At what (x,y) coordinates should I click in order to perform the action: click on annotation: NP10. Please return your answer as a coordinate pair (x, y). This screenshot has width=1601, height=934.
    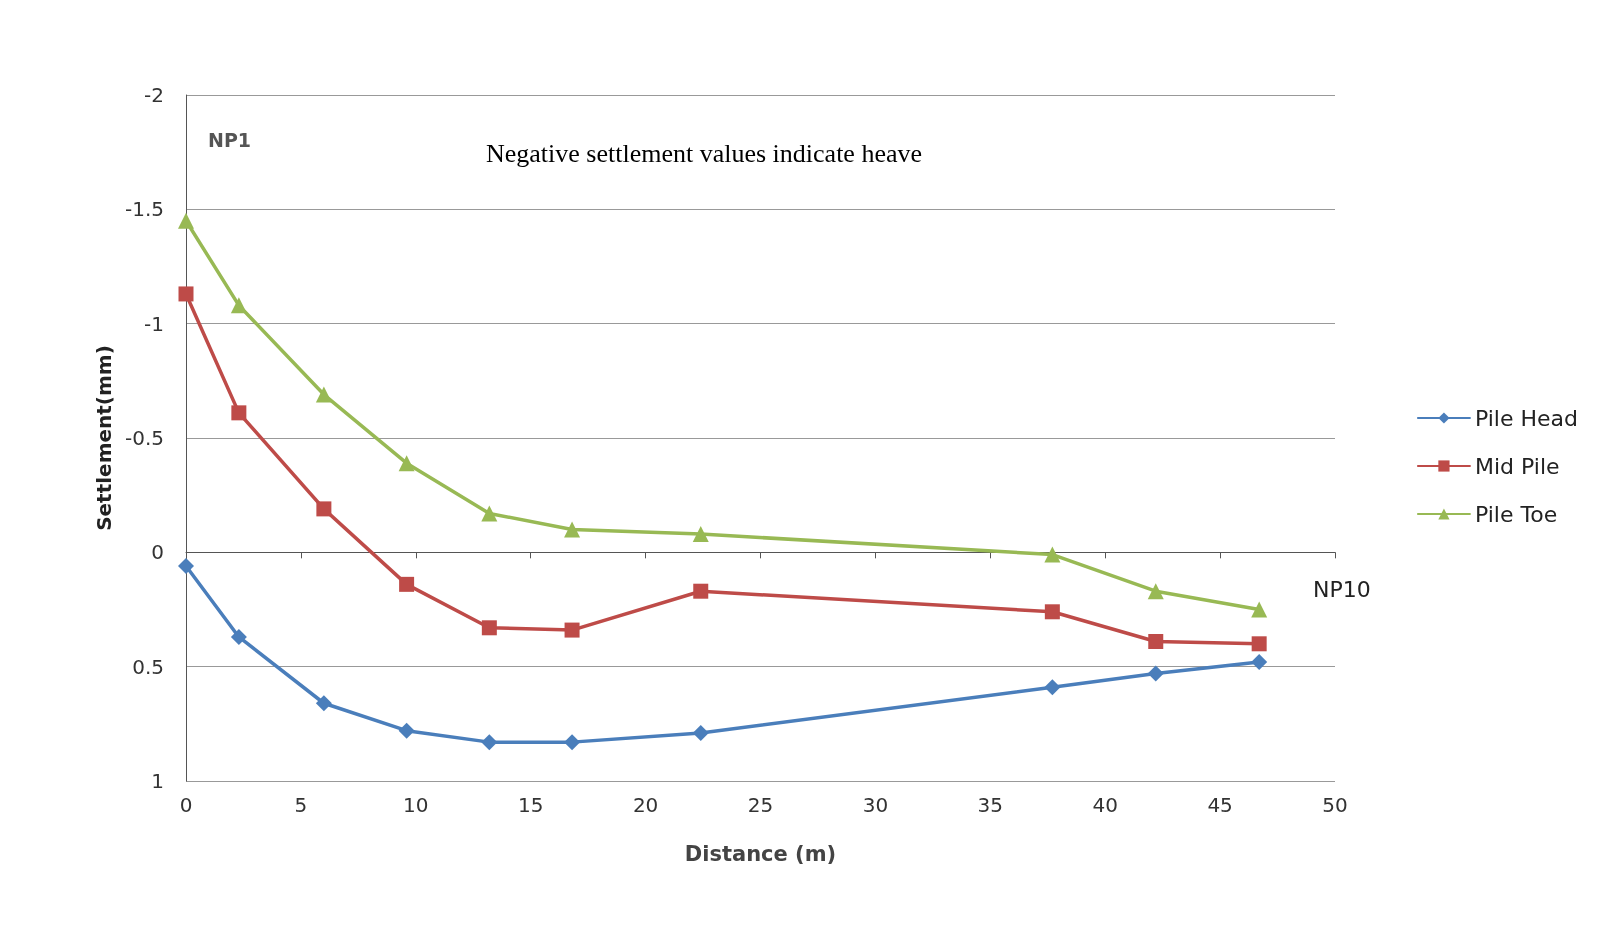
    Looking at the image, I should click on (1342, 589).